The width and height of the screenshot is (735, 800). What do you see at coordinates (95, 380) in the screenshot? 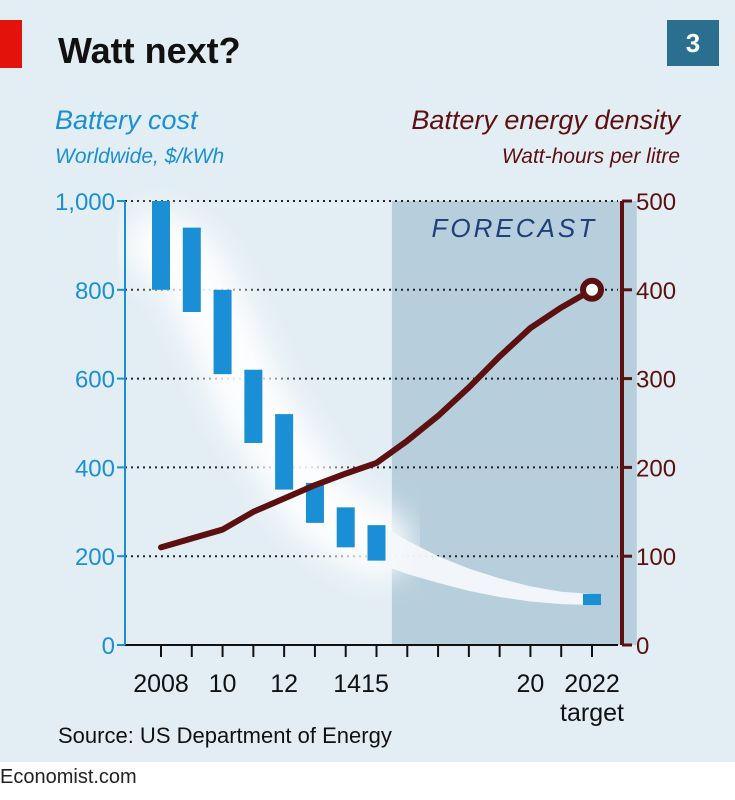
I see `left-tick-label: 600` at bounding box center [95, 380].